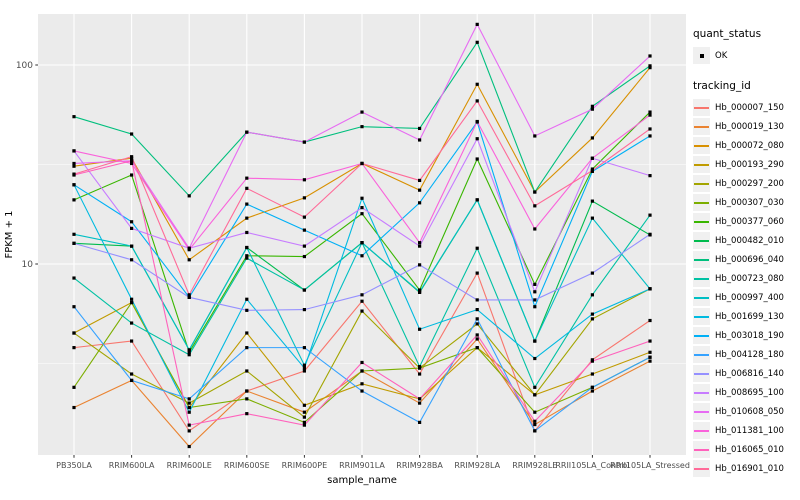 This screenshot has height=500, width=800. What do you see at coordinates (746, 55) in the screenshot?
I see `legend-item-ok: OK` at bounding box center [746, 55].